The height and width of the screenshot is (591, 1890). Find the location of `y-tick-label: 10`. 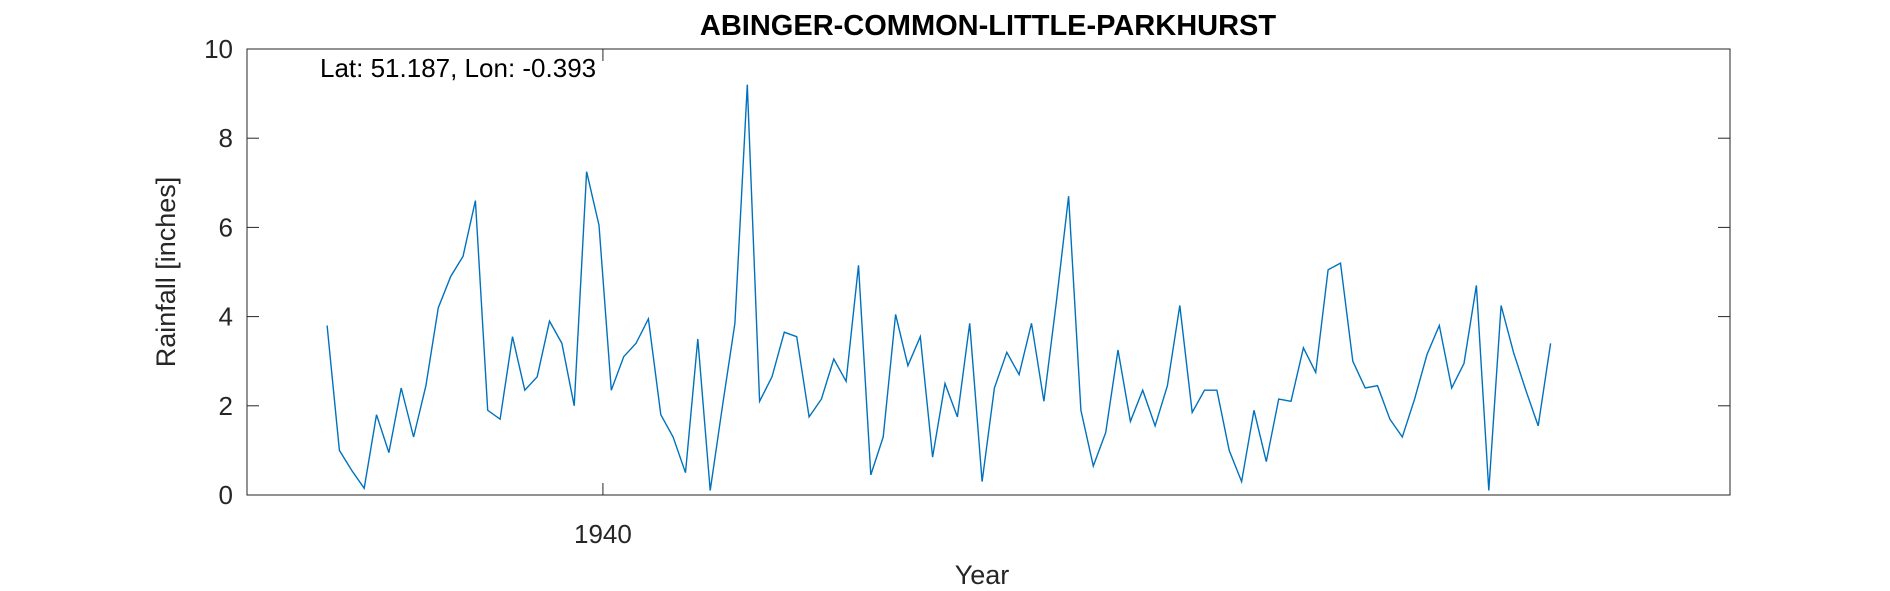

y-tick-label: 10 is located at coordinates (218, 49).